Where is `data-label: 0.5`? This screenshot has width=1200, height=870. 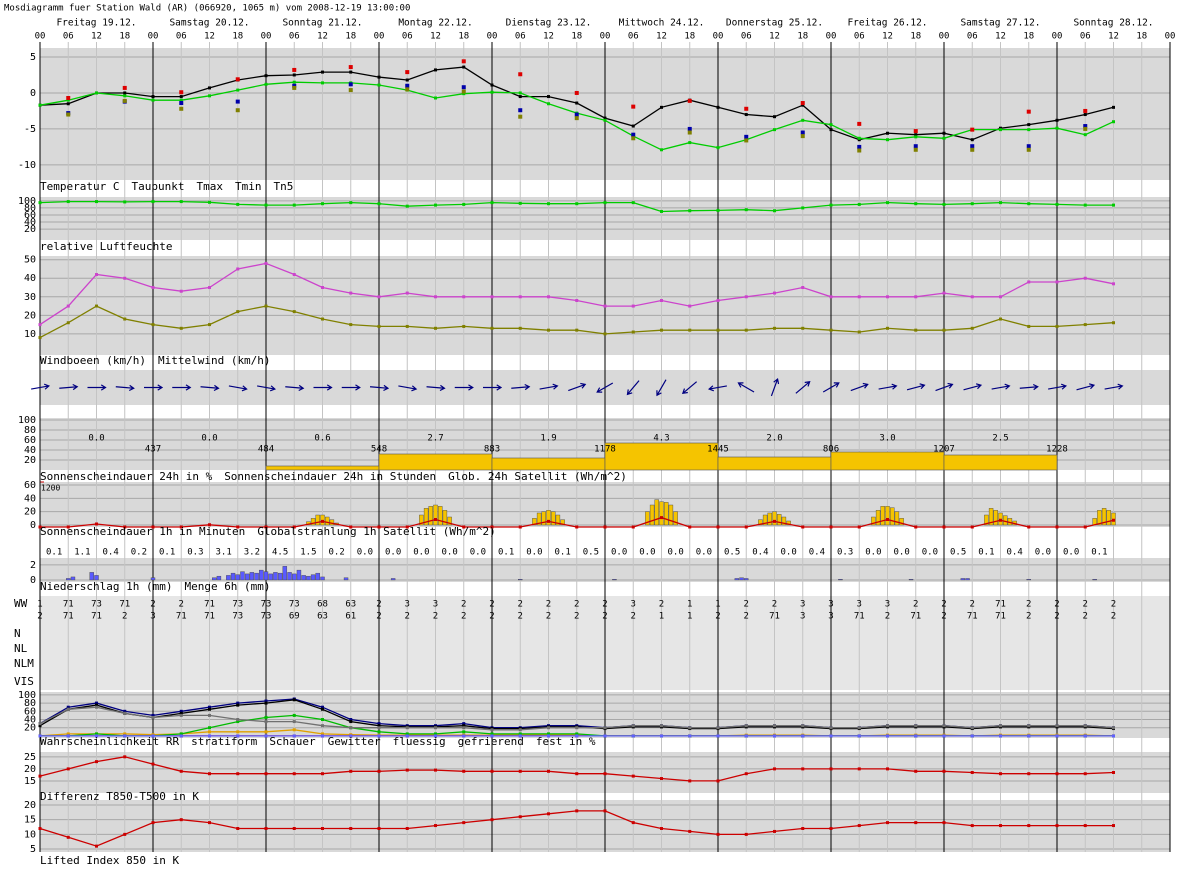
data-label: 0.5 is located at coordinates (732, 553).